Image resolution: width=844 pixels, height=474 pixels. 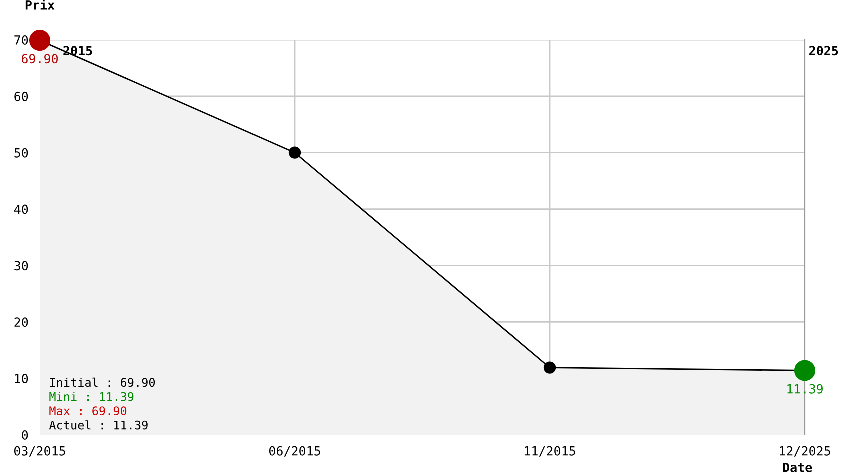 I want to click on y-tick-label: 20, so click(x=21, y=323).